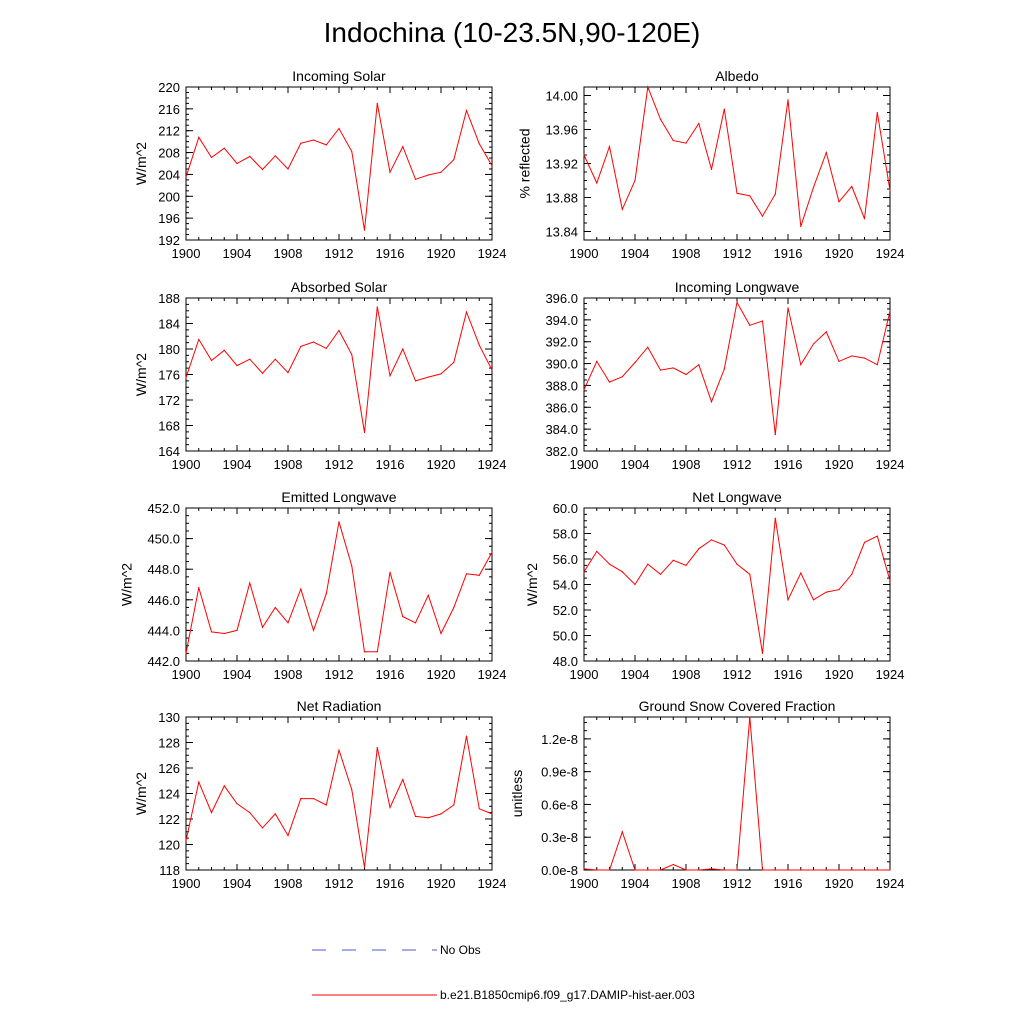 This screenshot has height=1024, width=1024. I want to click on y-tick-label: 196, so click(169, 218).